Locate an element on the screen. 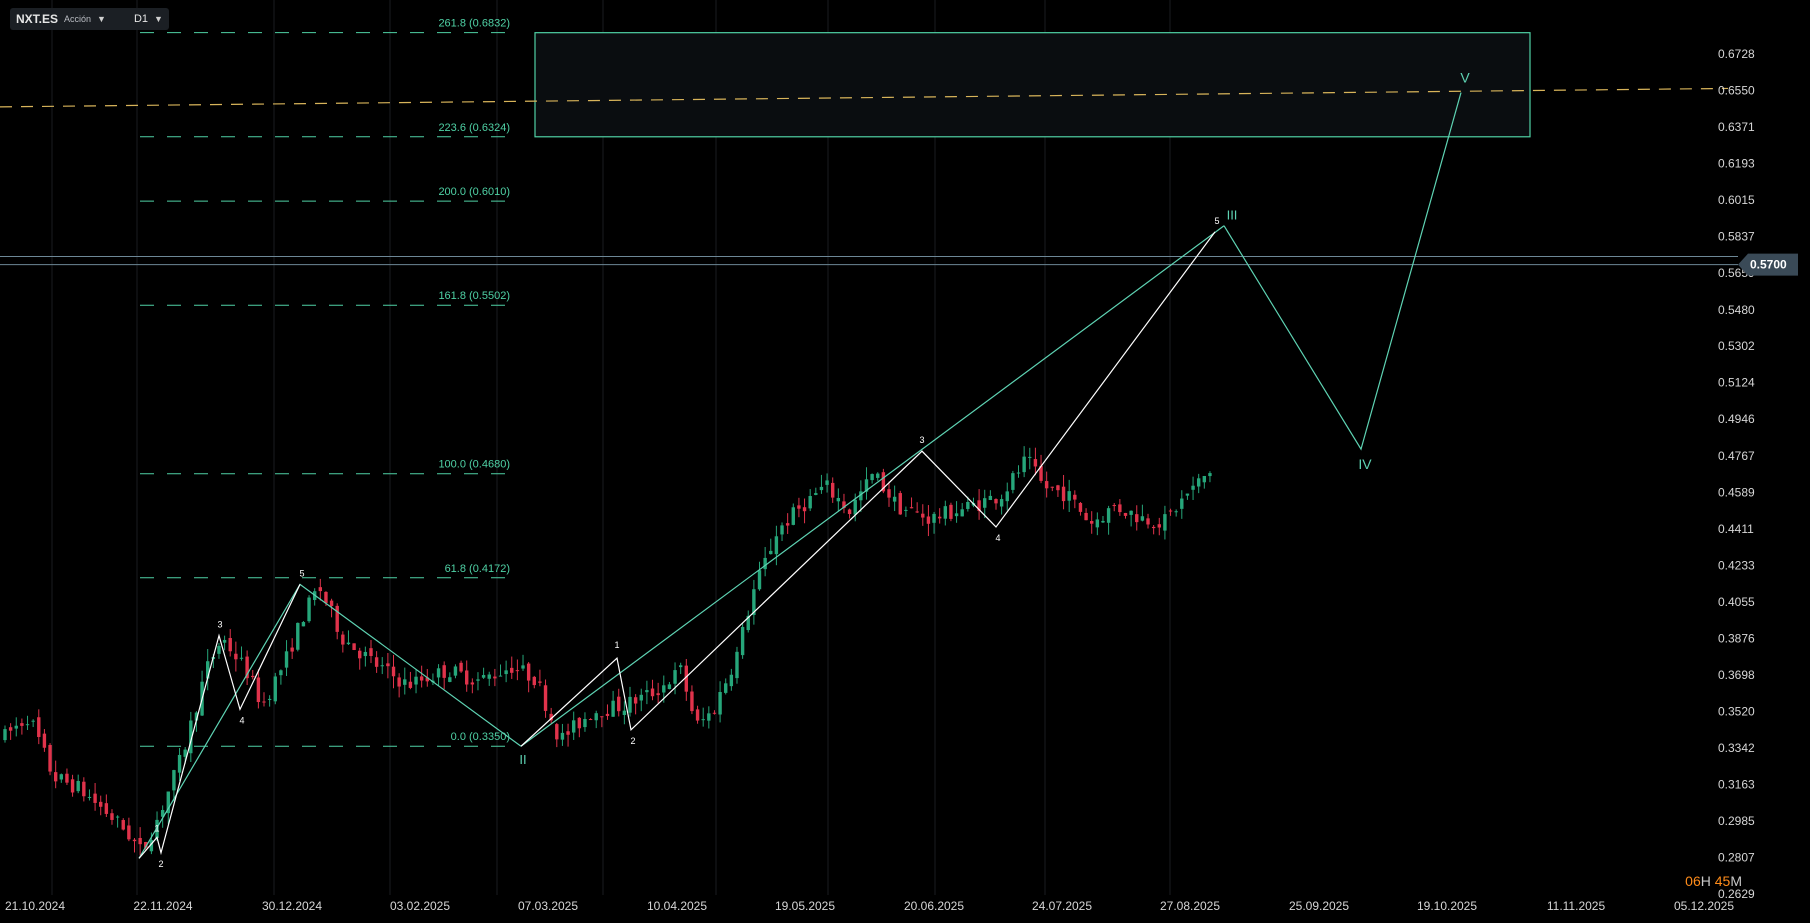 This screenshot has height=923, width=1810. y-tick-label: 0.5124 is located at coordinates (1736, 383).